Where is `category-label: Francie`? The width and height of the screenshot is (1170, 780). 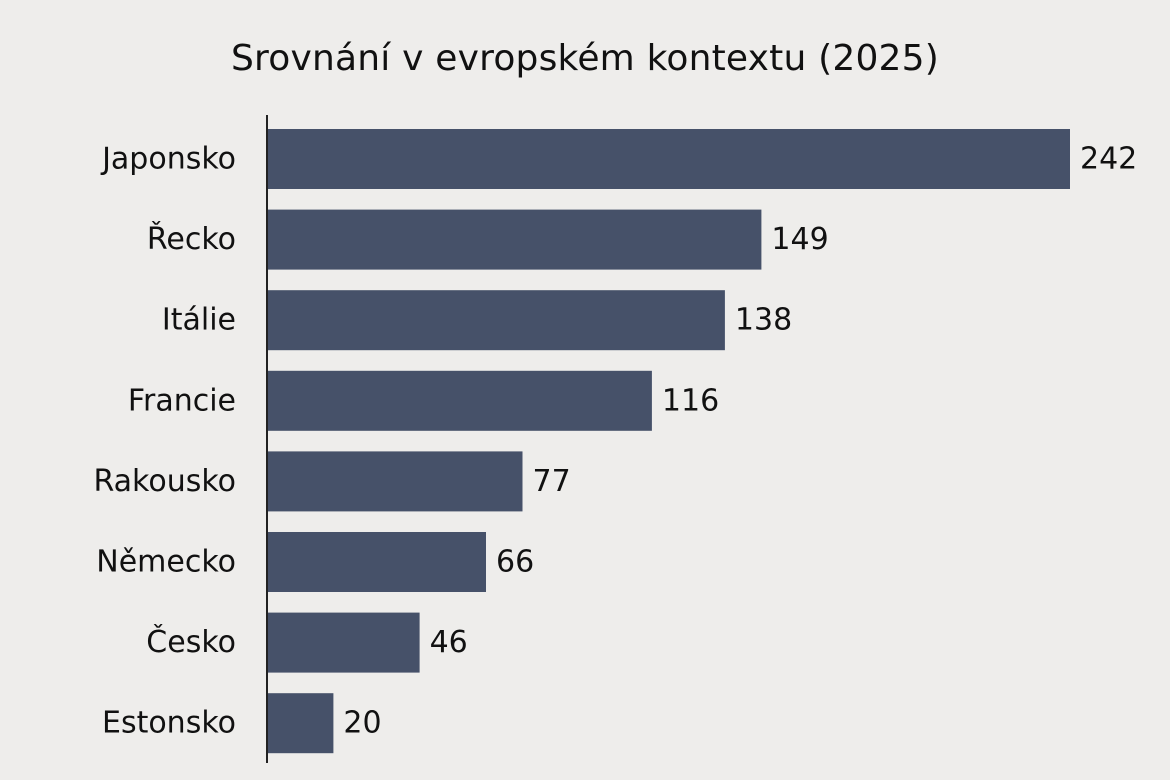
category-label: Francie is located at coordinates (182, 400).